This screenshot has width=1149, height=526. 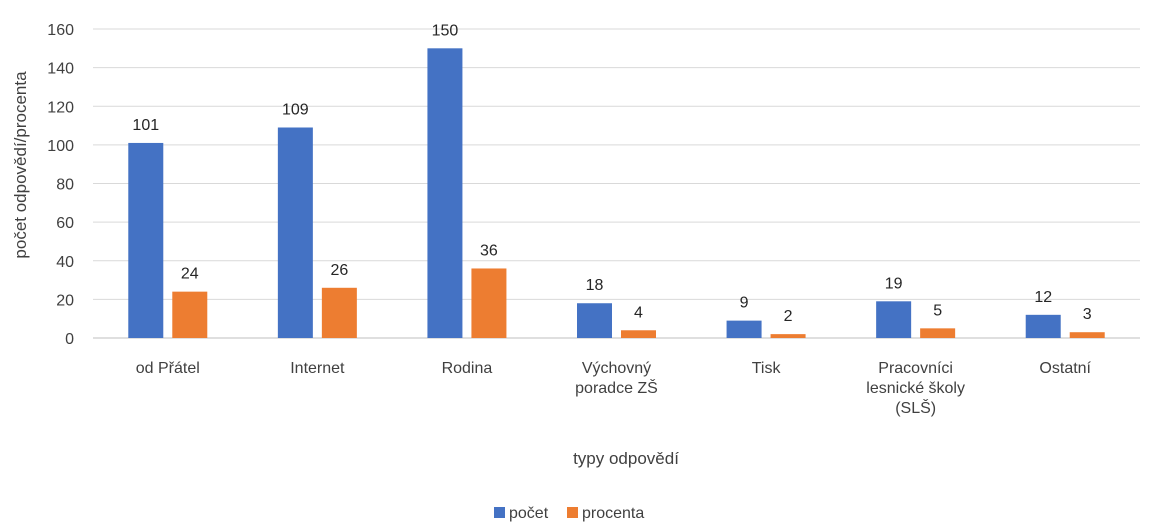 I want to click on data-label: 5, so click(x=937, y=310).